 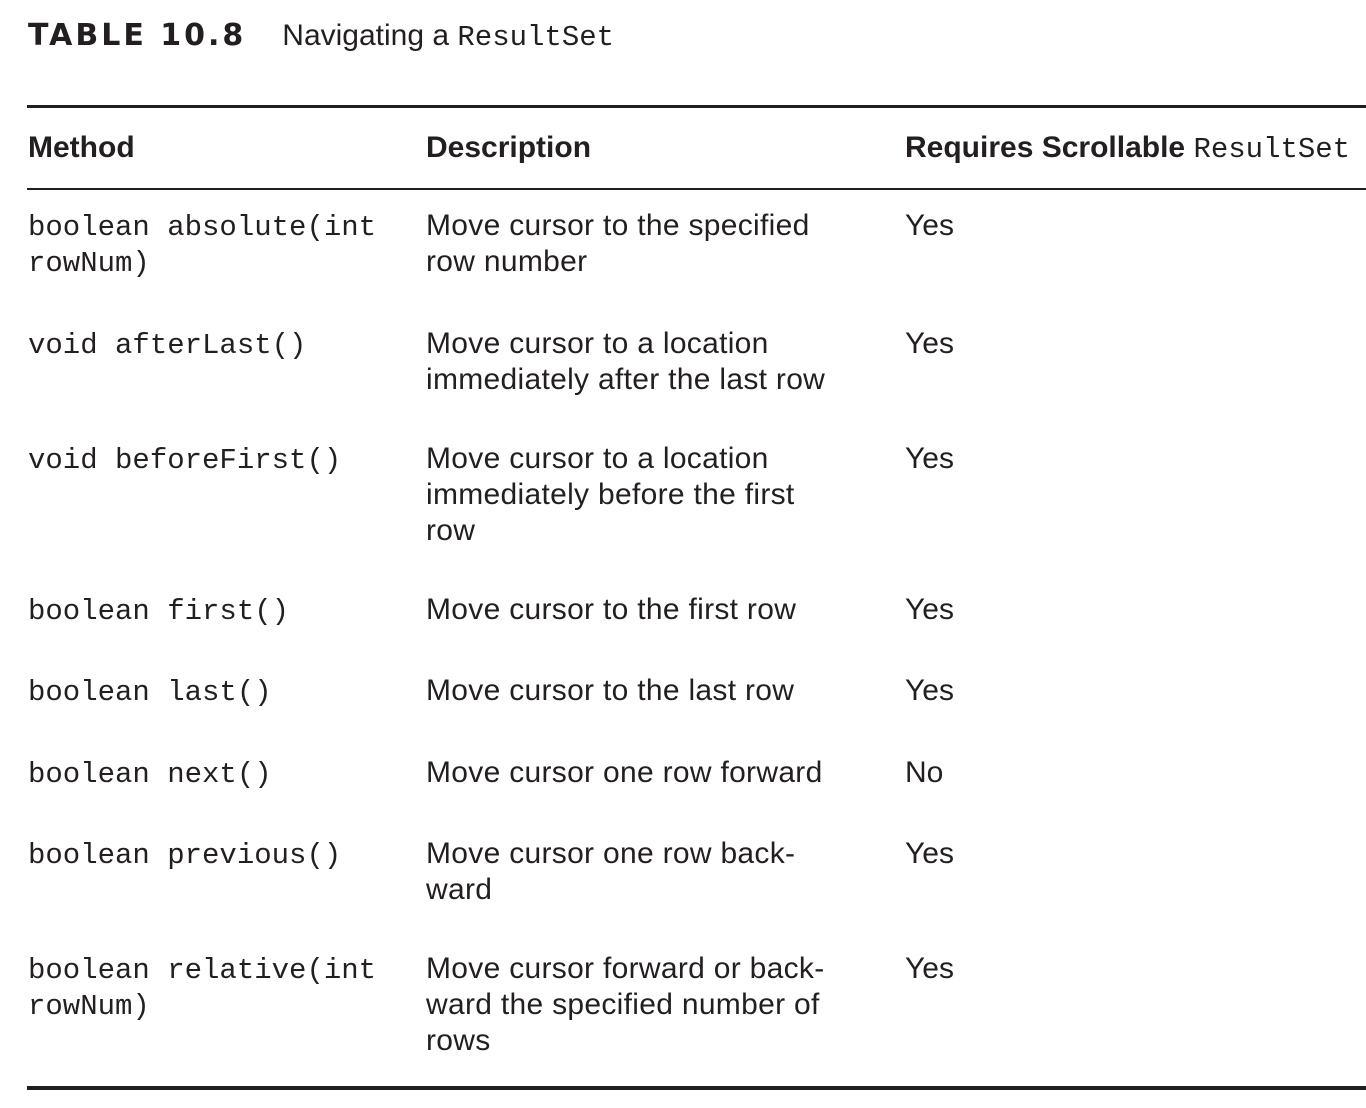 I want to click on table-title-code: ResultSet, so click(x=536, y=37).